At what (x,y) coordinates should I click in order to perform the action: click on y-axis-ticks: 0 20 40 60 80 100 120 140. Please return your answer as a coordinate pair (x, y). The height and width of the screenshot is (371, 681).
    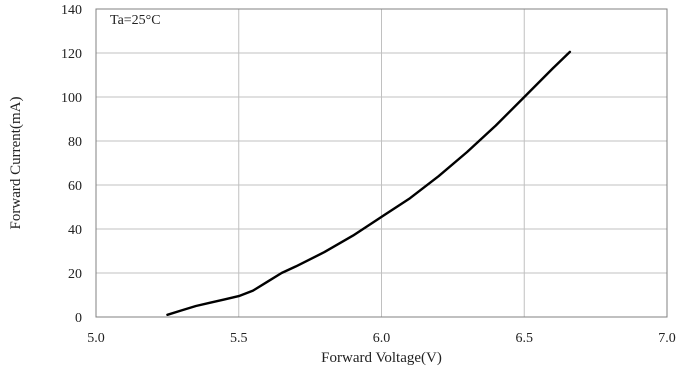
    Looking at the image, I should click on (71, 164).